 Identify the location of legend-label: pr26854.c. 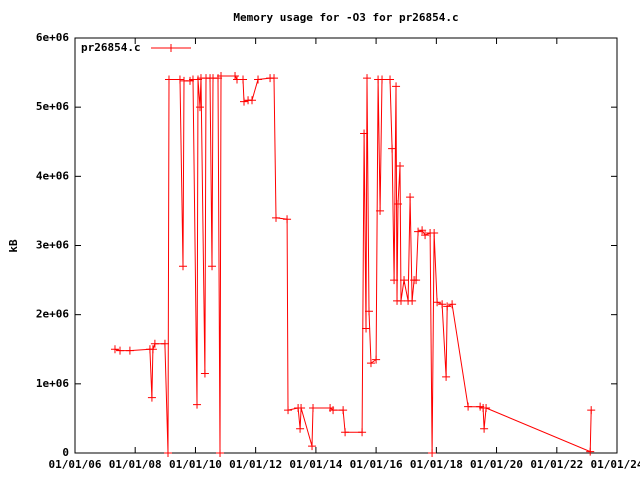
(111, 47).